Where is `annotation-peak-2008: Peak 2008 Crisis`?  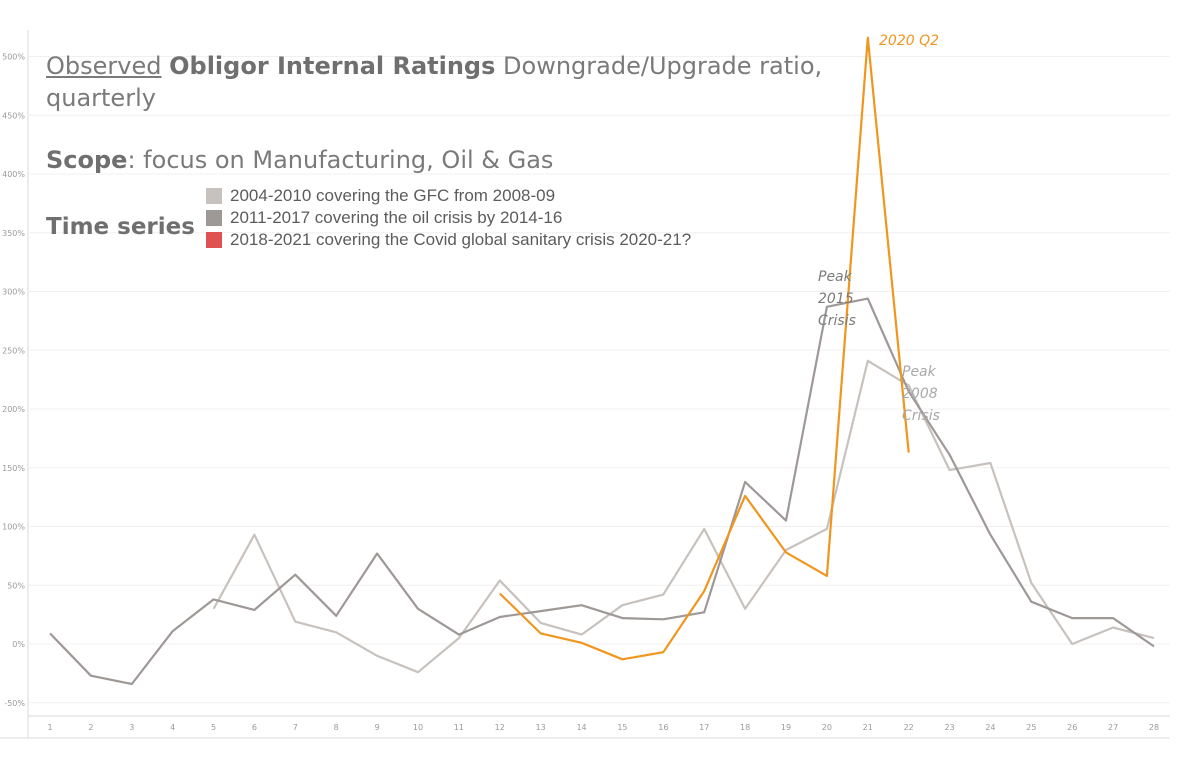 annotation-peak-2008: Peak 2008 Crisis is located at coordinates (921, 394).